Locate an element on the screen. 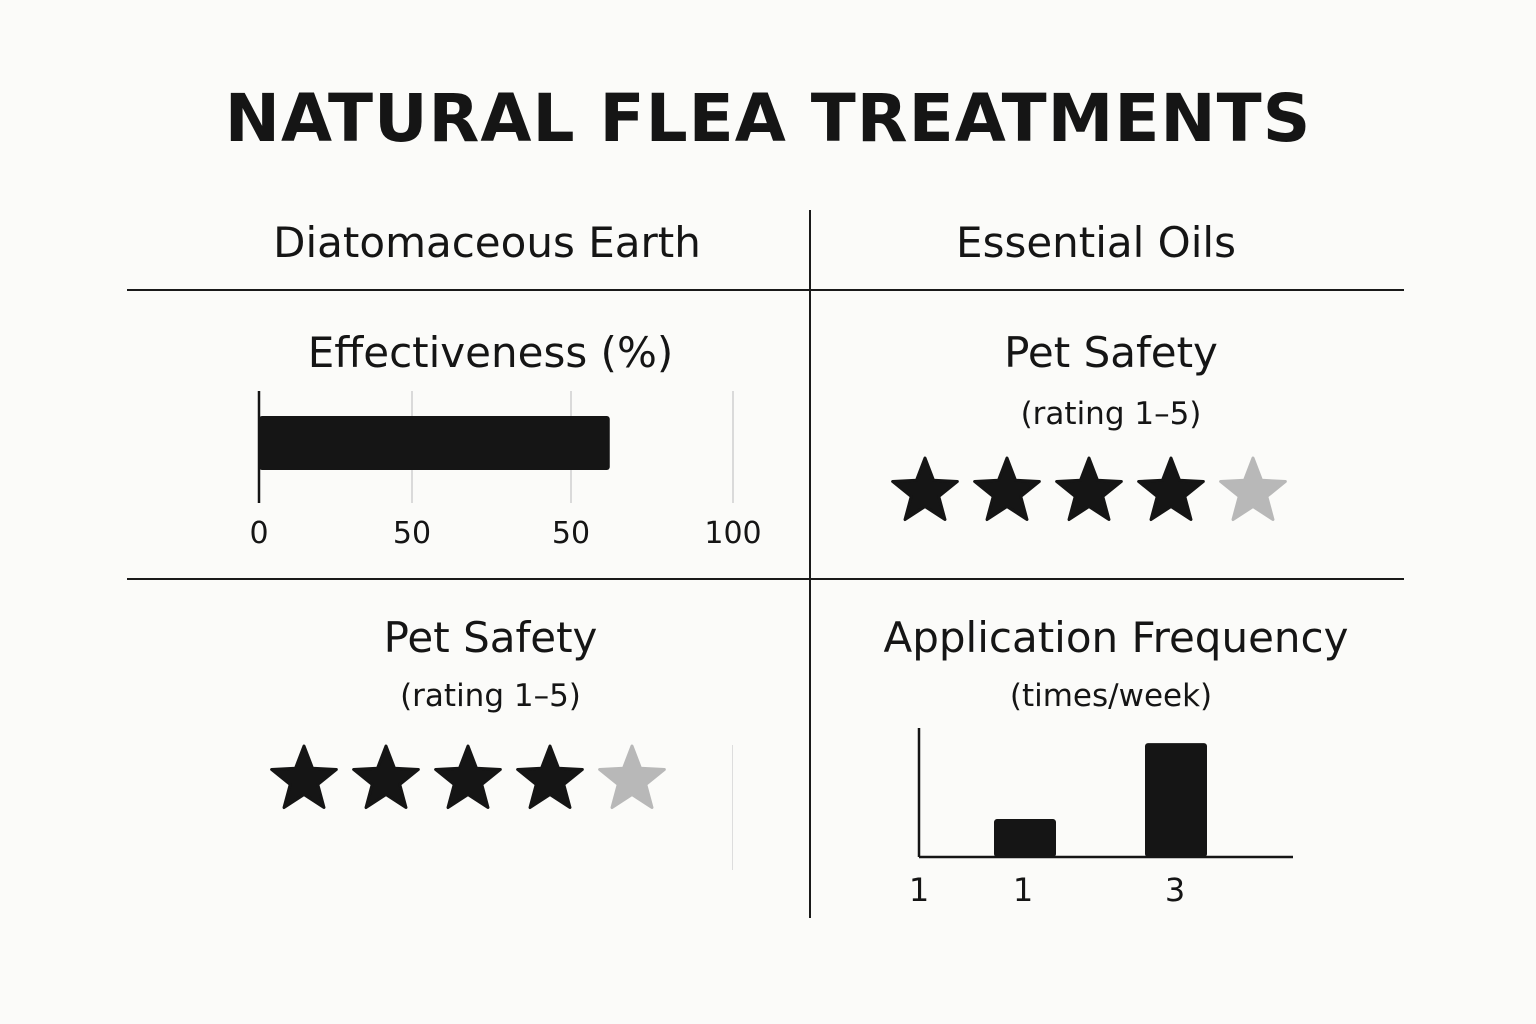 This screenshot has height=1024, width=1536. eo-safety-star-3-icon is located at coordinates (1089, 489).